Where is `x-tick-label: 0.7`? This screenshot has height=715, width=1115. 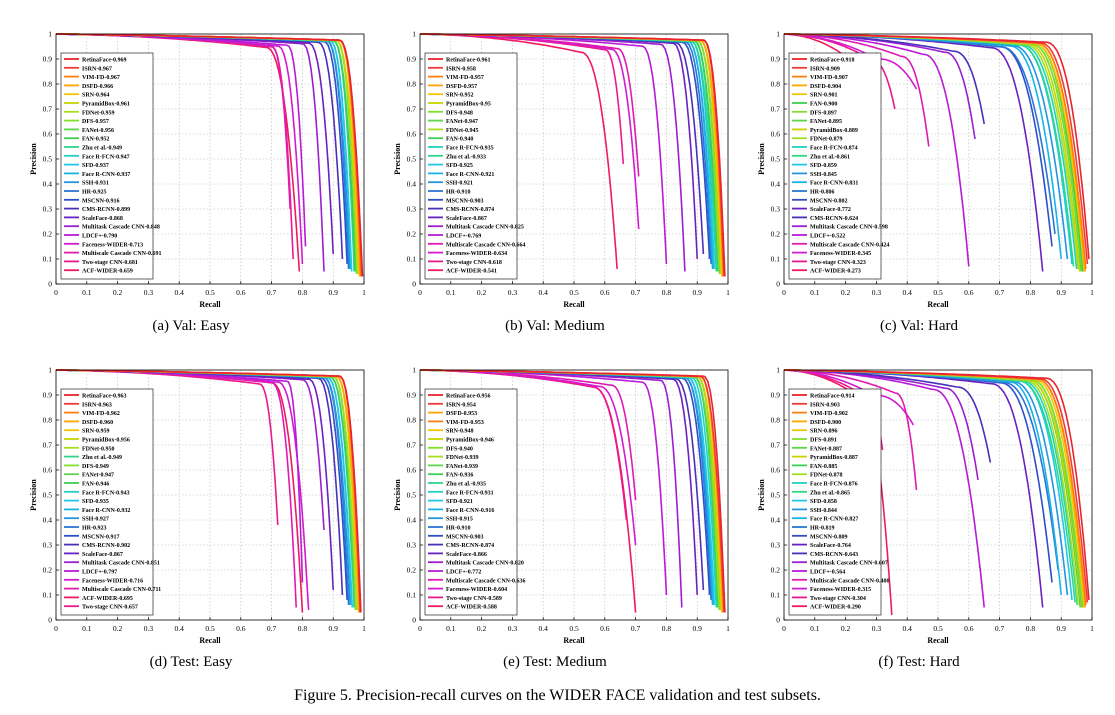
x-tick-label: 0.7 is located at coordinates (636, 292).